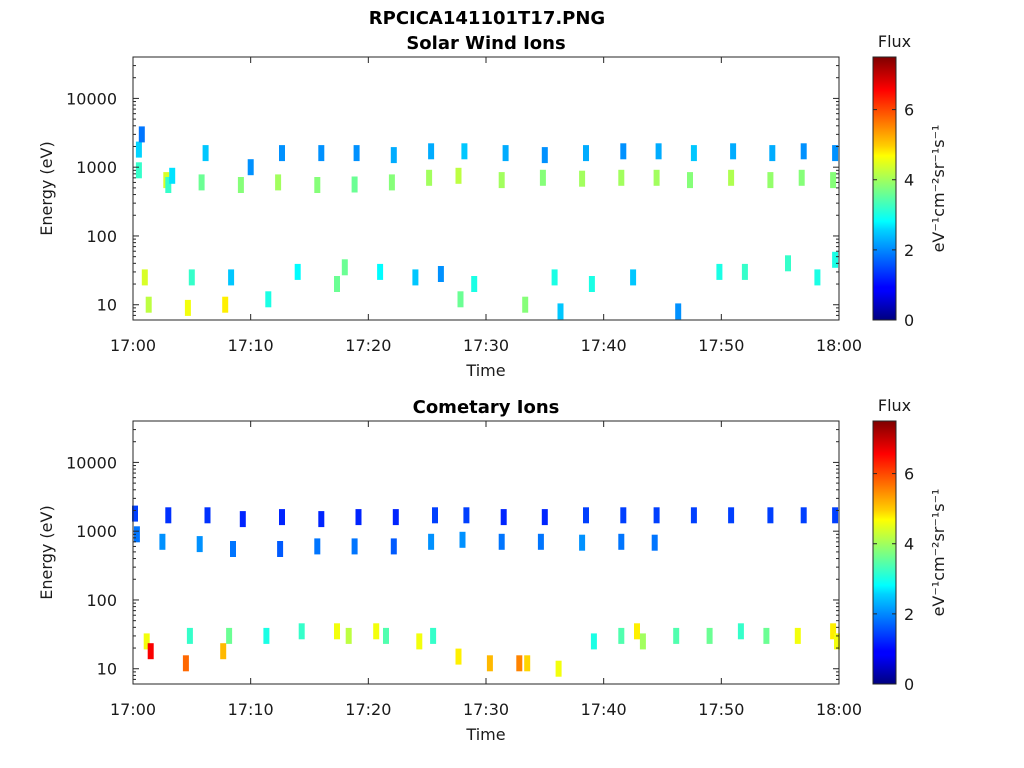 Image resolution: width=1024 pixels, height=768 pixels. Describe the element at coordinates (604, 709) in the screenshot. I see `x-tick-label: 17:40` at that location.